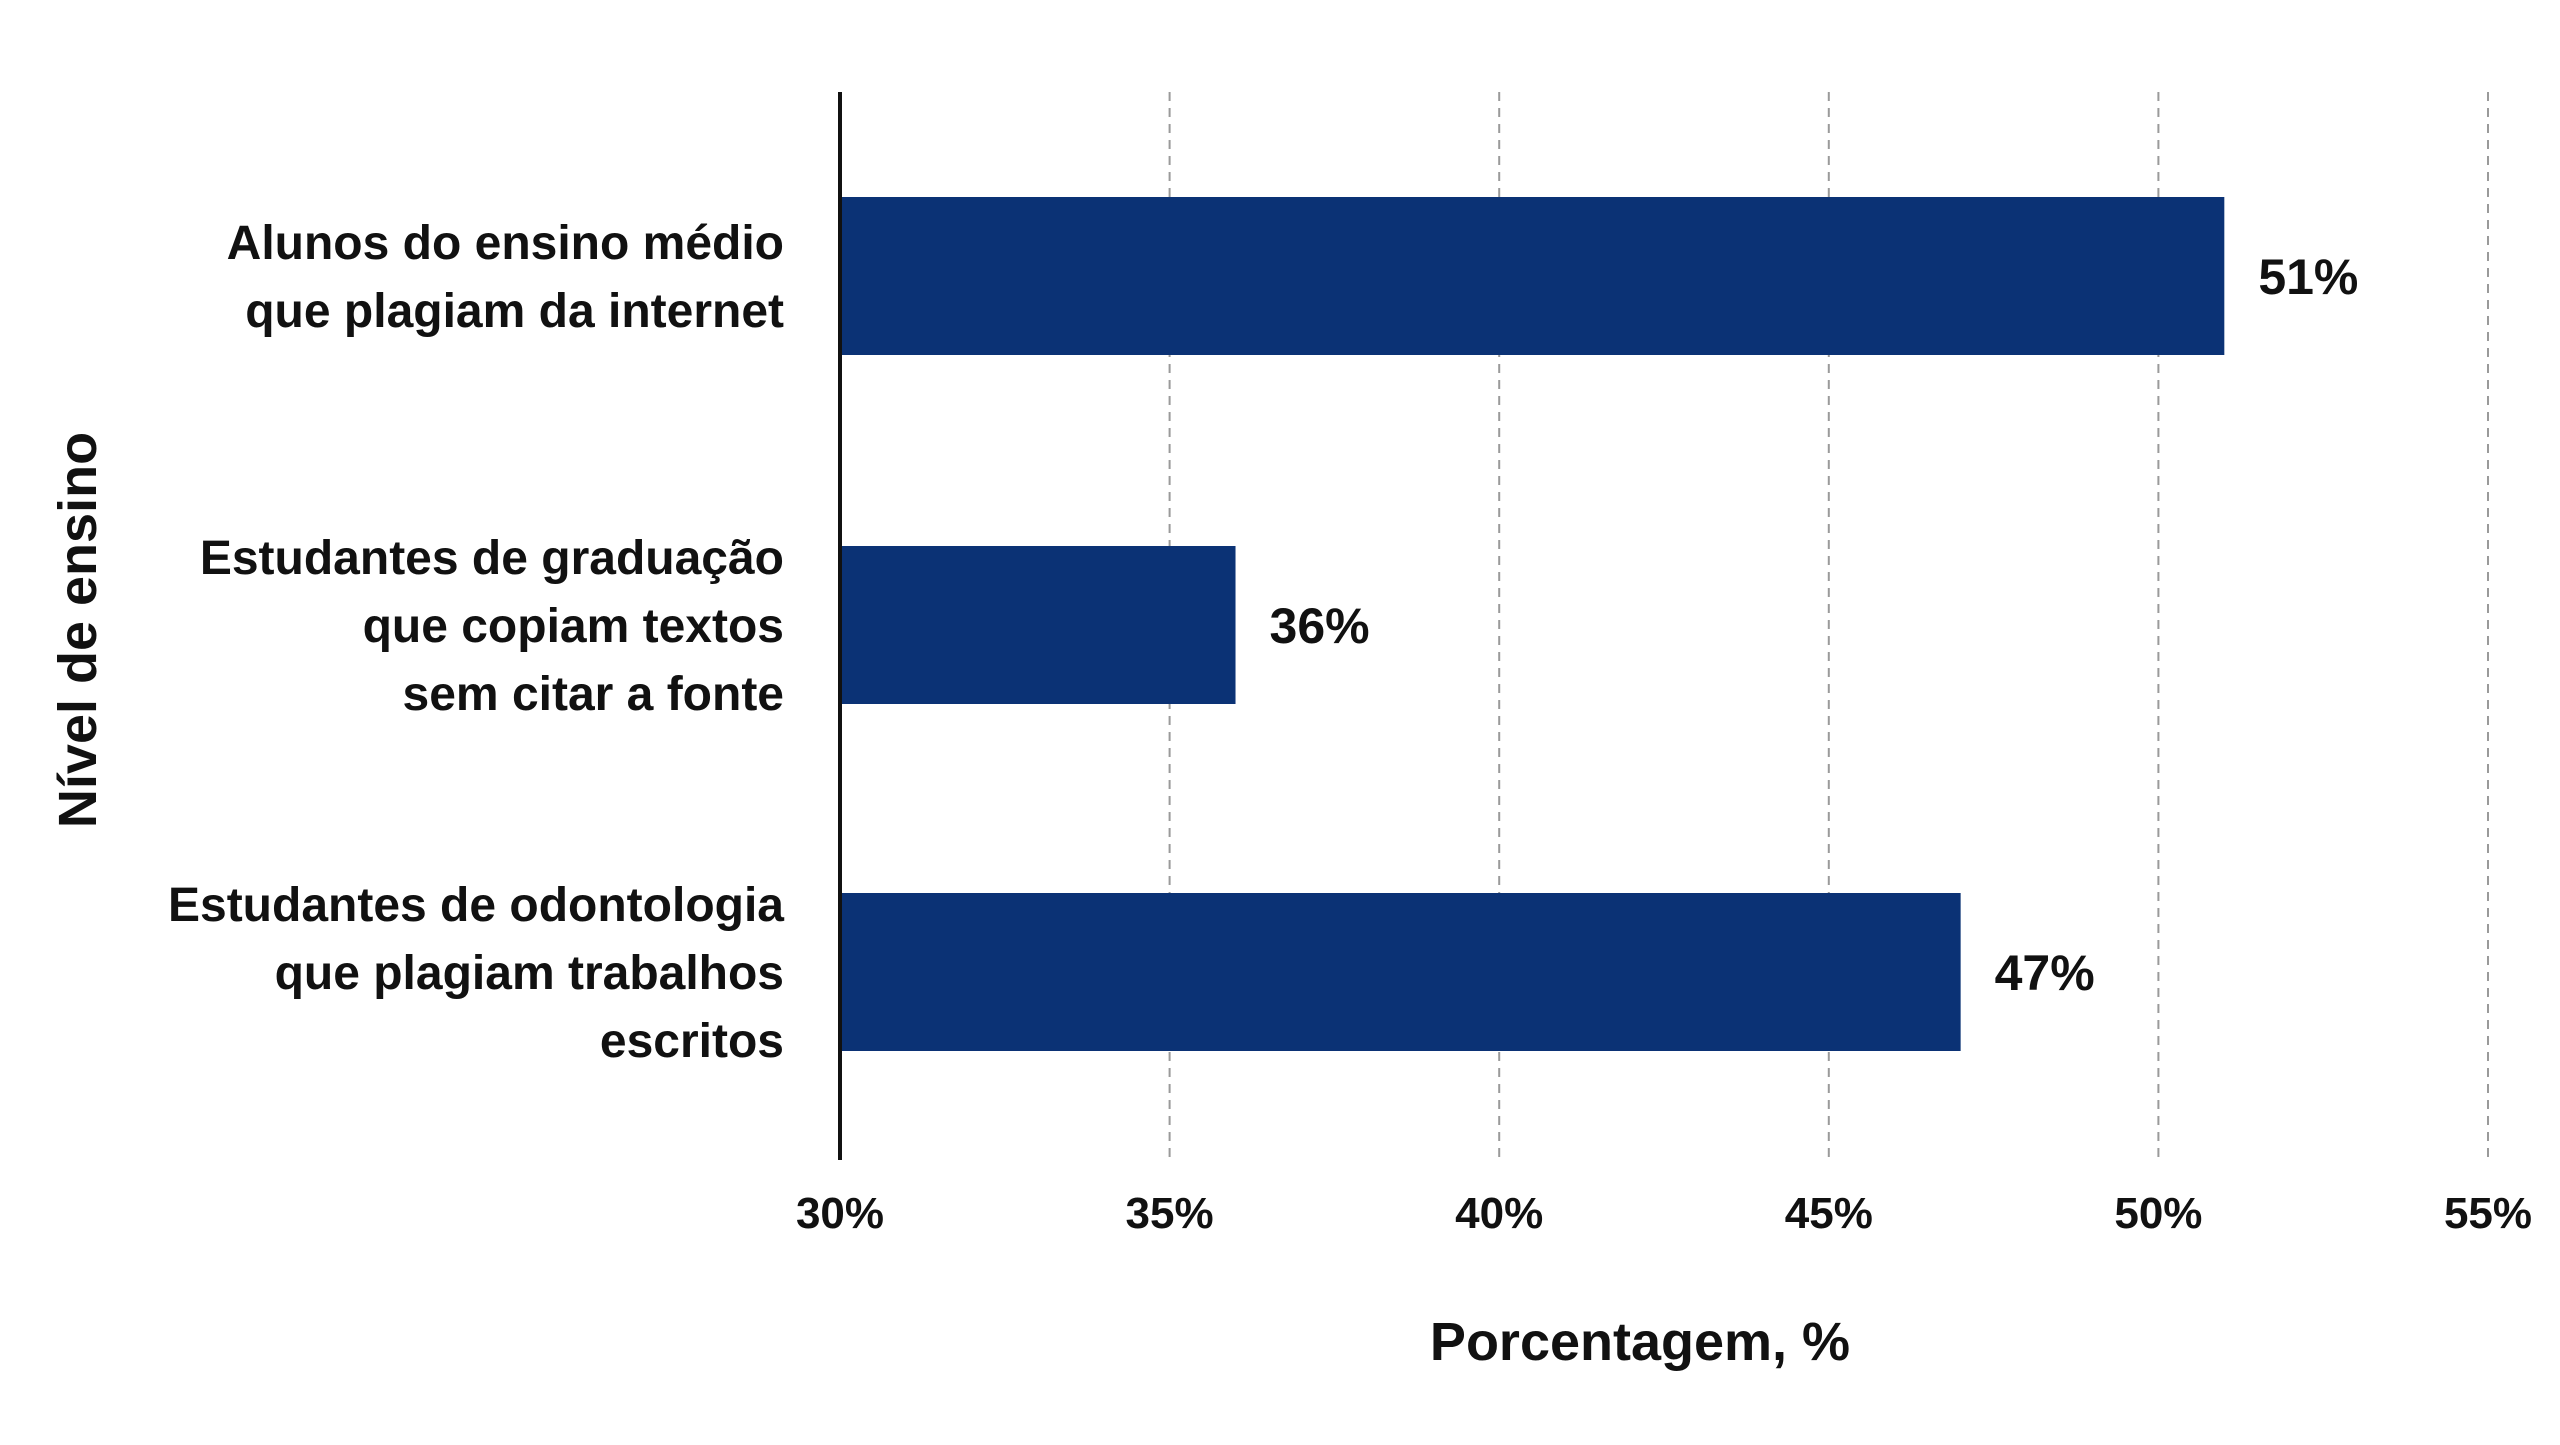 The height and width of the screenshot is (1445, 2560). I want to click on x-tick-label-45: 45%, so click(1829, 1213).